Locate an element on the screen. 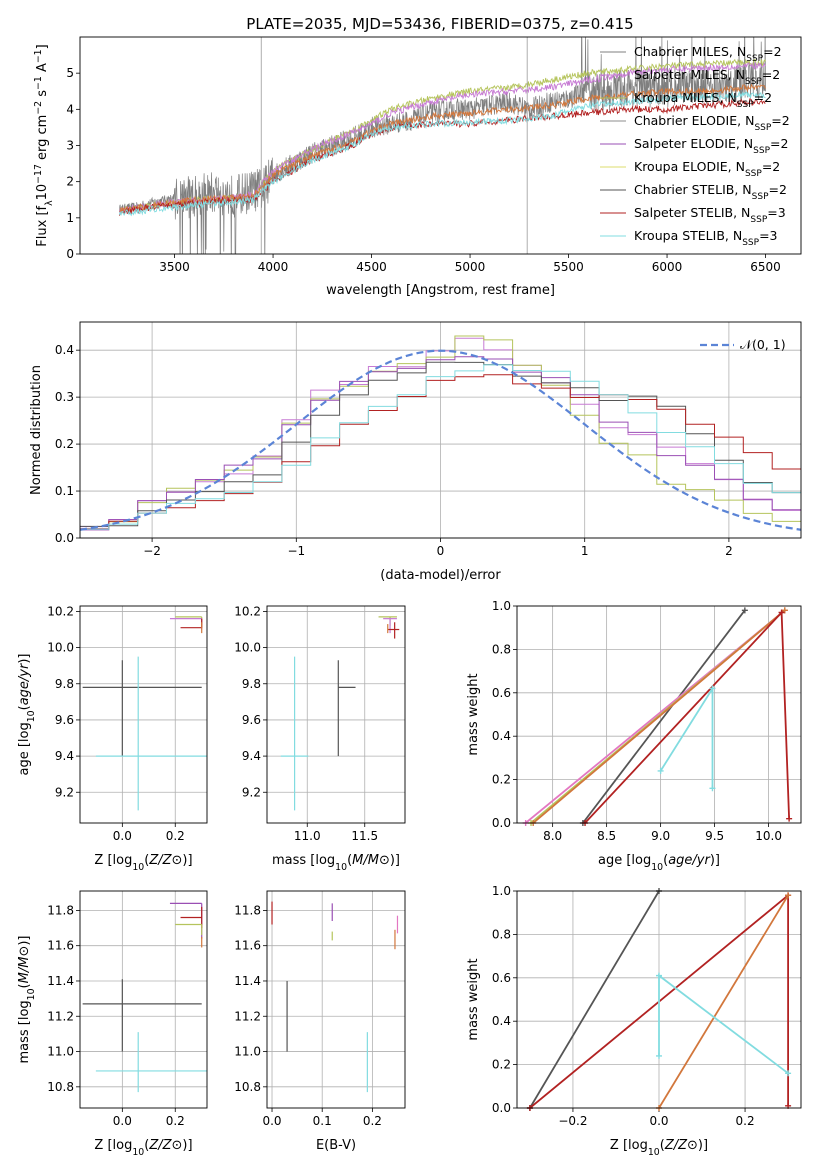  x-axis-label-part: age/yr is located at coordinates (689, 860).